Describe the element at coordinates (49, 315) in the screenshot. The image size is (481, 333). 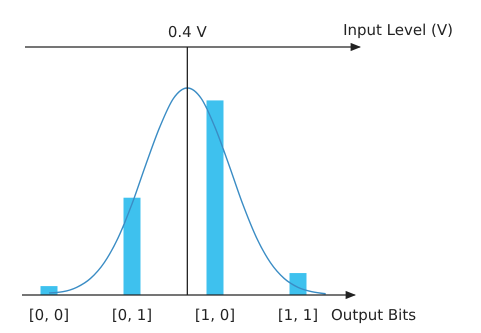
I see `x-tick-label: [0, 0]` at that location.